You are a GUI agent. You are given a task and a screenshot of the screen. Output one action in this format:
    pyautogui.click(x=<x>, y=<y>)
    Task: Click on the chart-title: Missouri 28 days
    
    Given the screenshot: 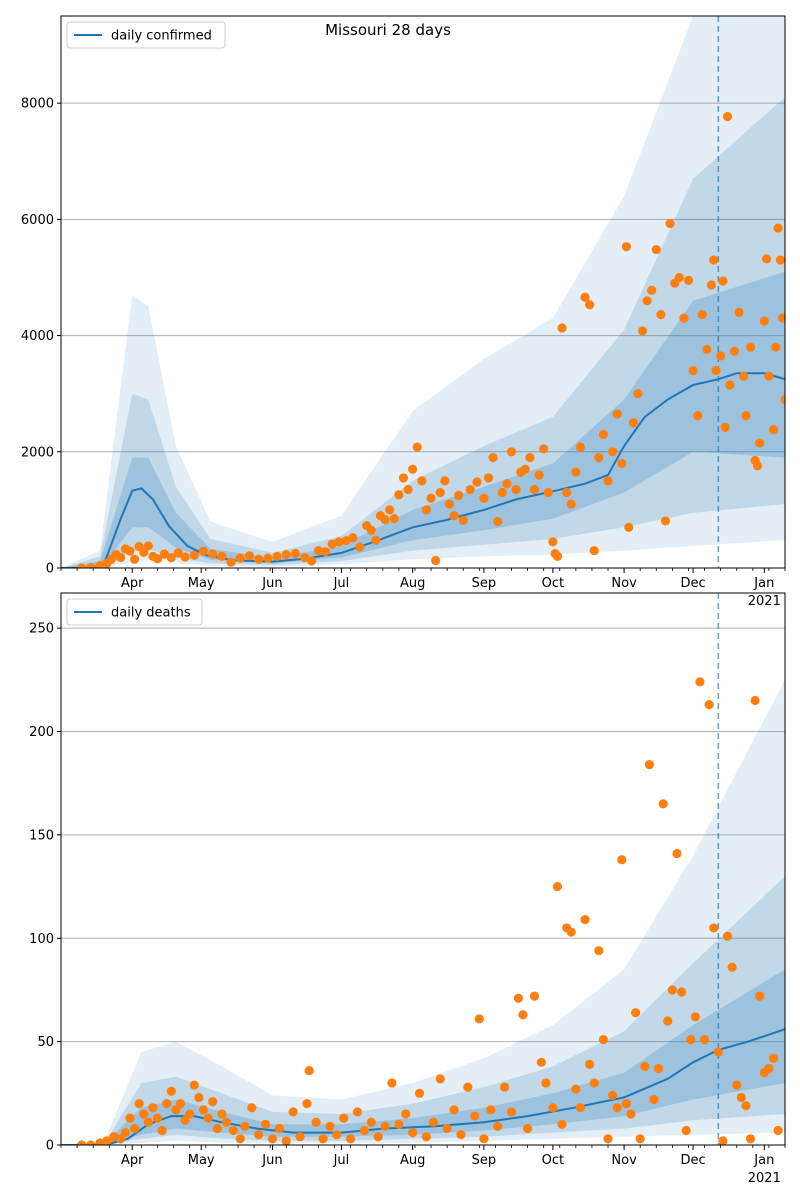 What is the action you would take?
    pyautogui.click(x=388, y=30)
    